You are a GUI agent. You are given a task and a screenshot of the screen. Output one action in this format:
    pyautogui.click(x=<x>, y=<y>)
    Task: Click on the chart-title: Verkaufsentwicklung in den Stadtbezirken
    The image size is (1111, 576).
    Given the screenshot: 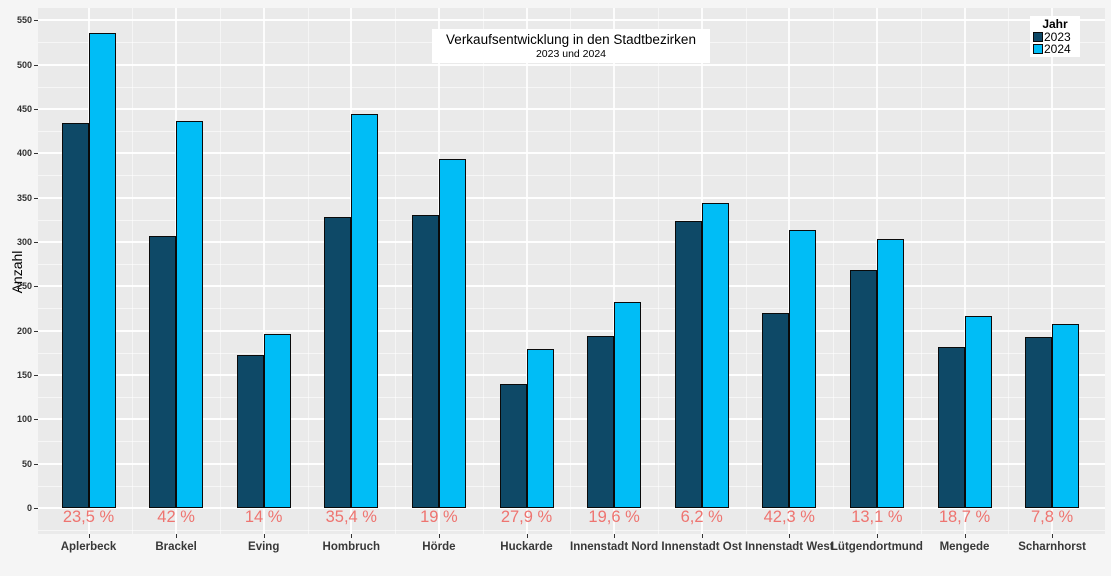 What is the action you would take?
    pyautogui.click(x=571, y=39)
    